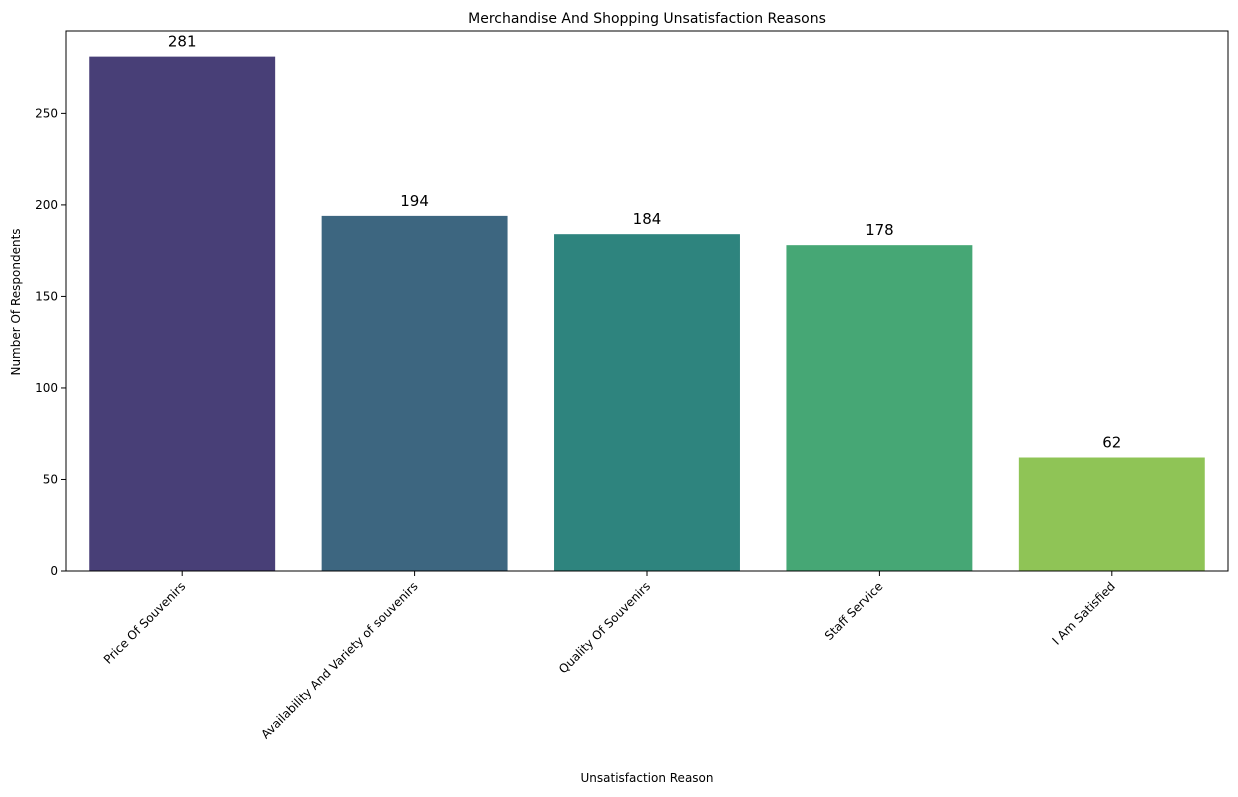 Image resolution: width=1238 pixels, height=797 pixels. Describe the element at coordinates (879, 230) in the screenshot. I see `data-label: 178` at that location.